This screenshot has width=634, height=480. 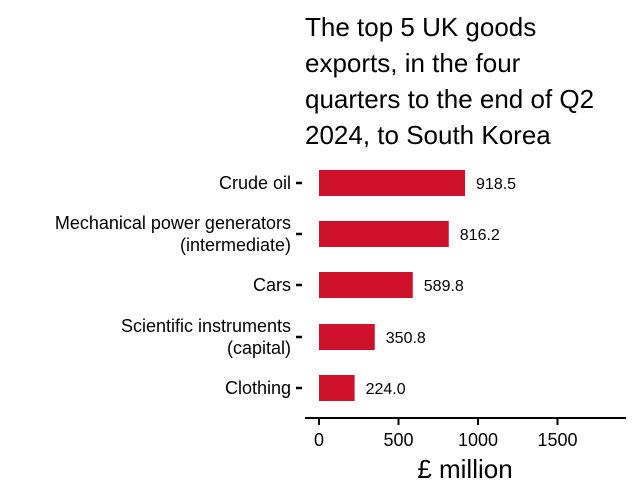 I want to click on category-label-line: Cars, so click(x=272, y=285).